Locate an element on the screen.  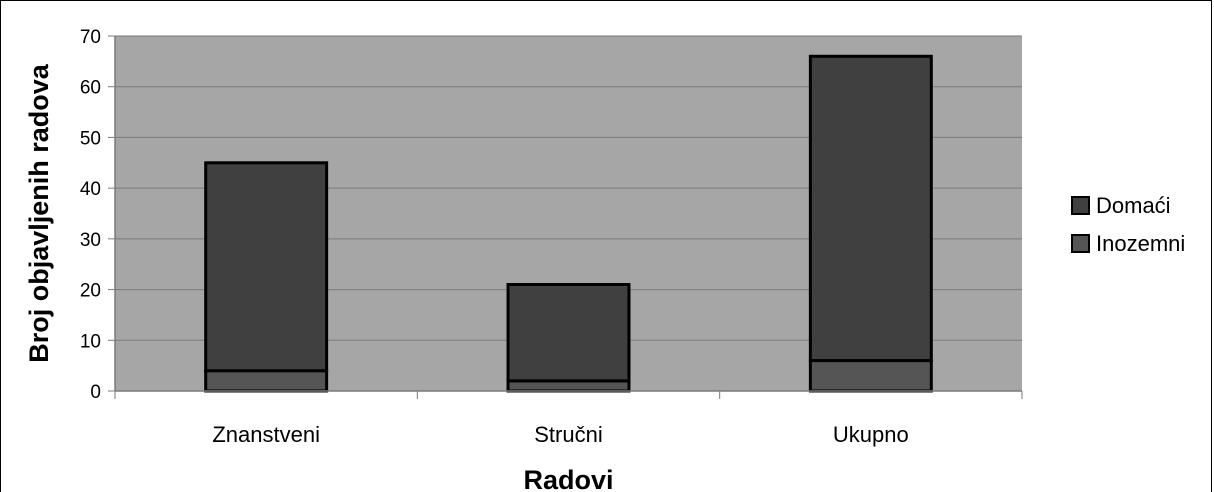
y-tick-label: 70 is located at coordinates (90, 37).